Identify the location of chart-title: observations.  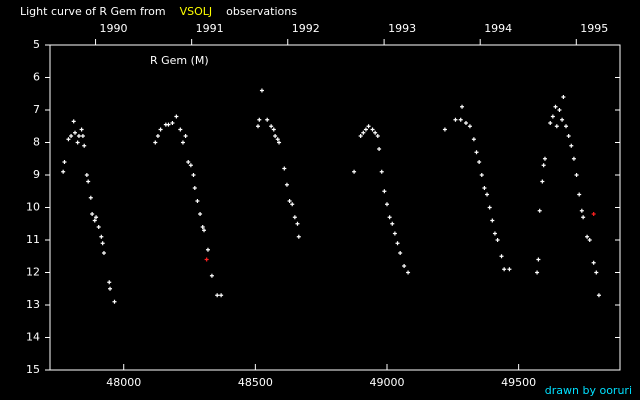
(261, 11).